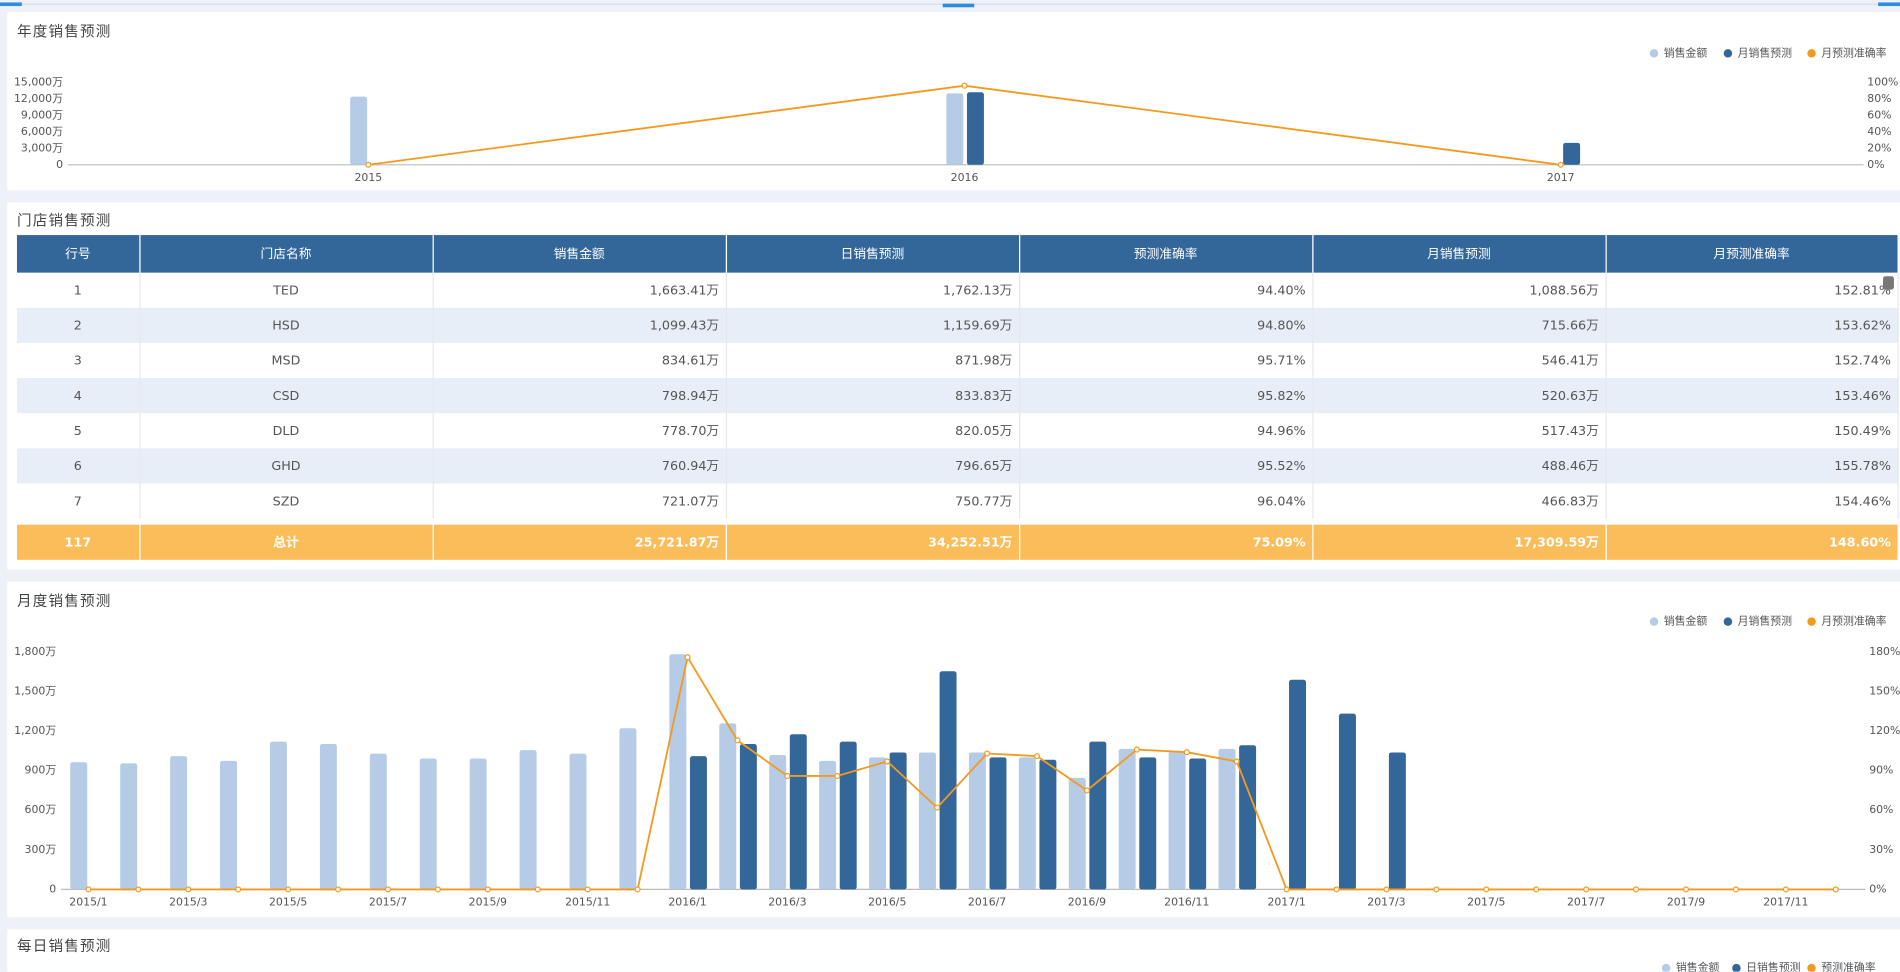 This screenshot has height=972, width=1900. What do you see at coordinates (1459, 542) in the screenshot?
I see `total-cell: 17,309.59万` at bounding box center [1459, 542].